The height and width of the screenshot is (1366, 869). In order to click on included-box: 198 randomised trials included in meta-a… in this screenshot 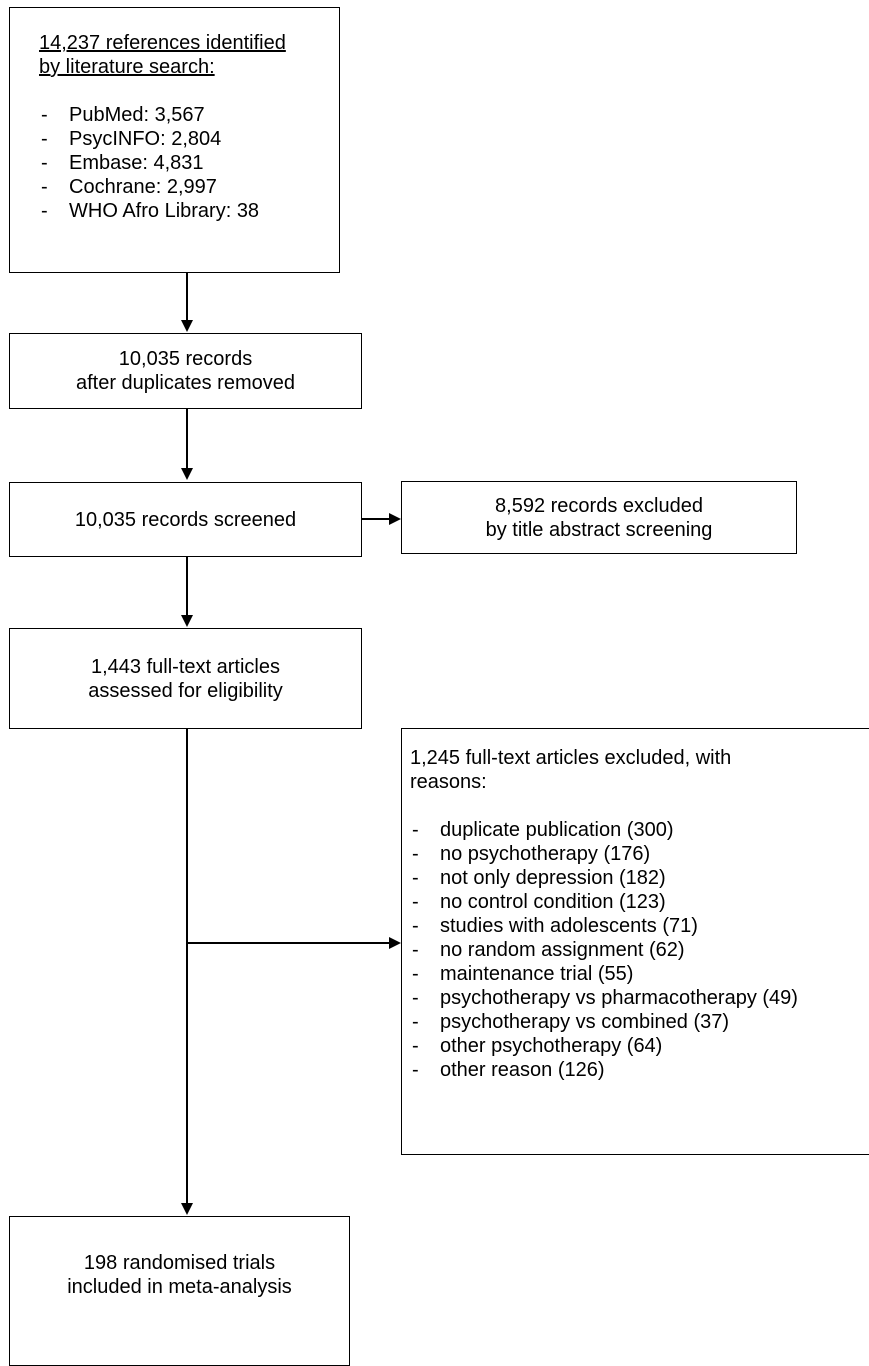, I will do `click(179, 1291)`.